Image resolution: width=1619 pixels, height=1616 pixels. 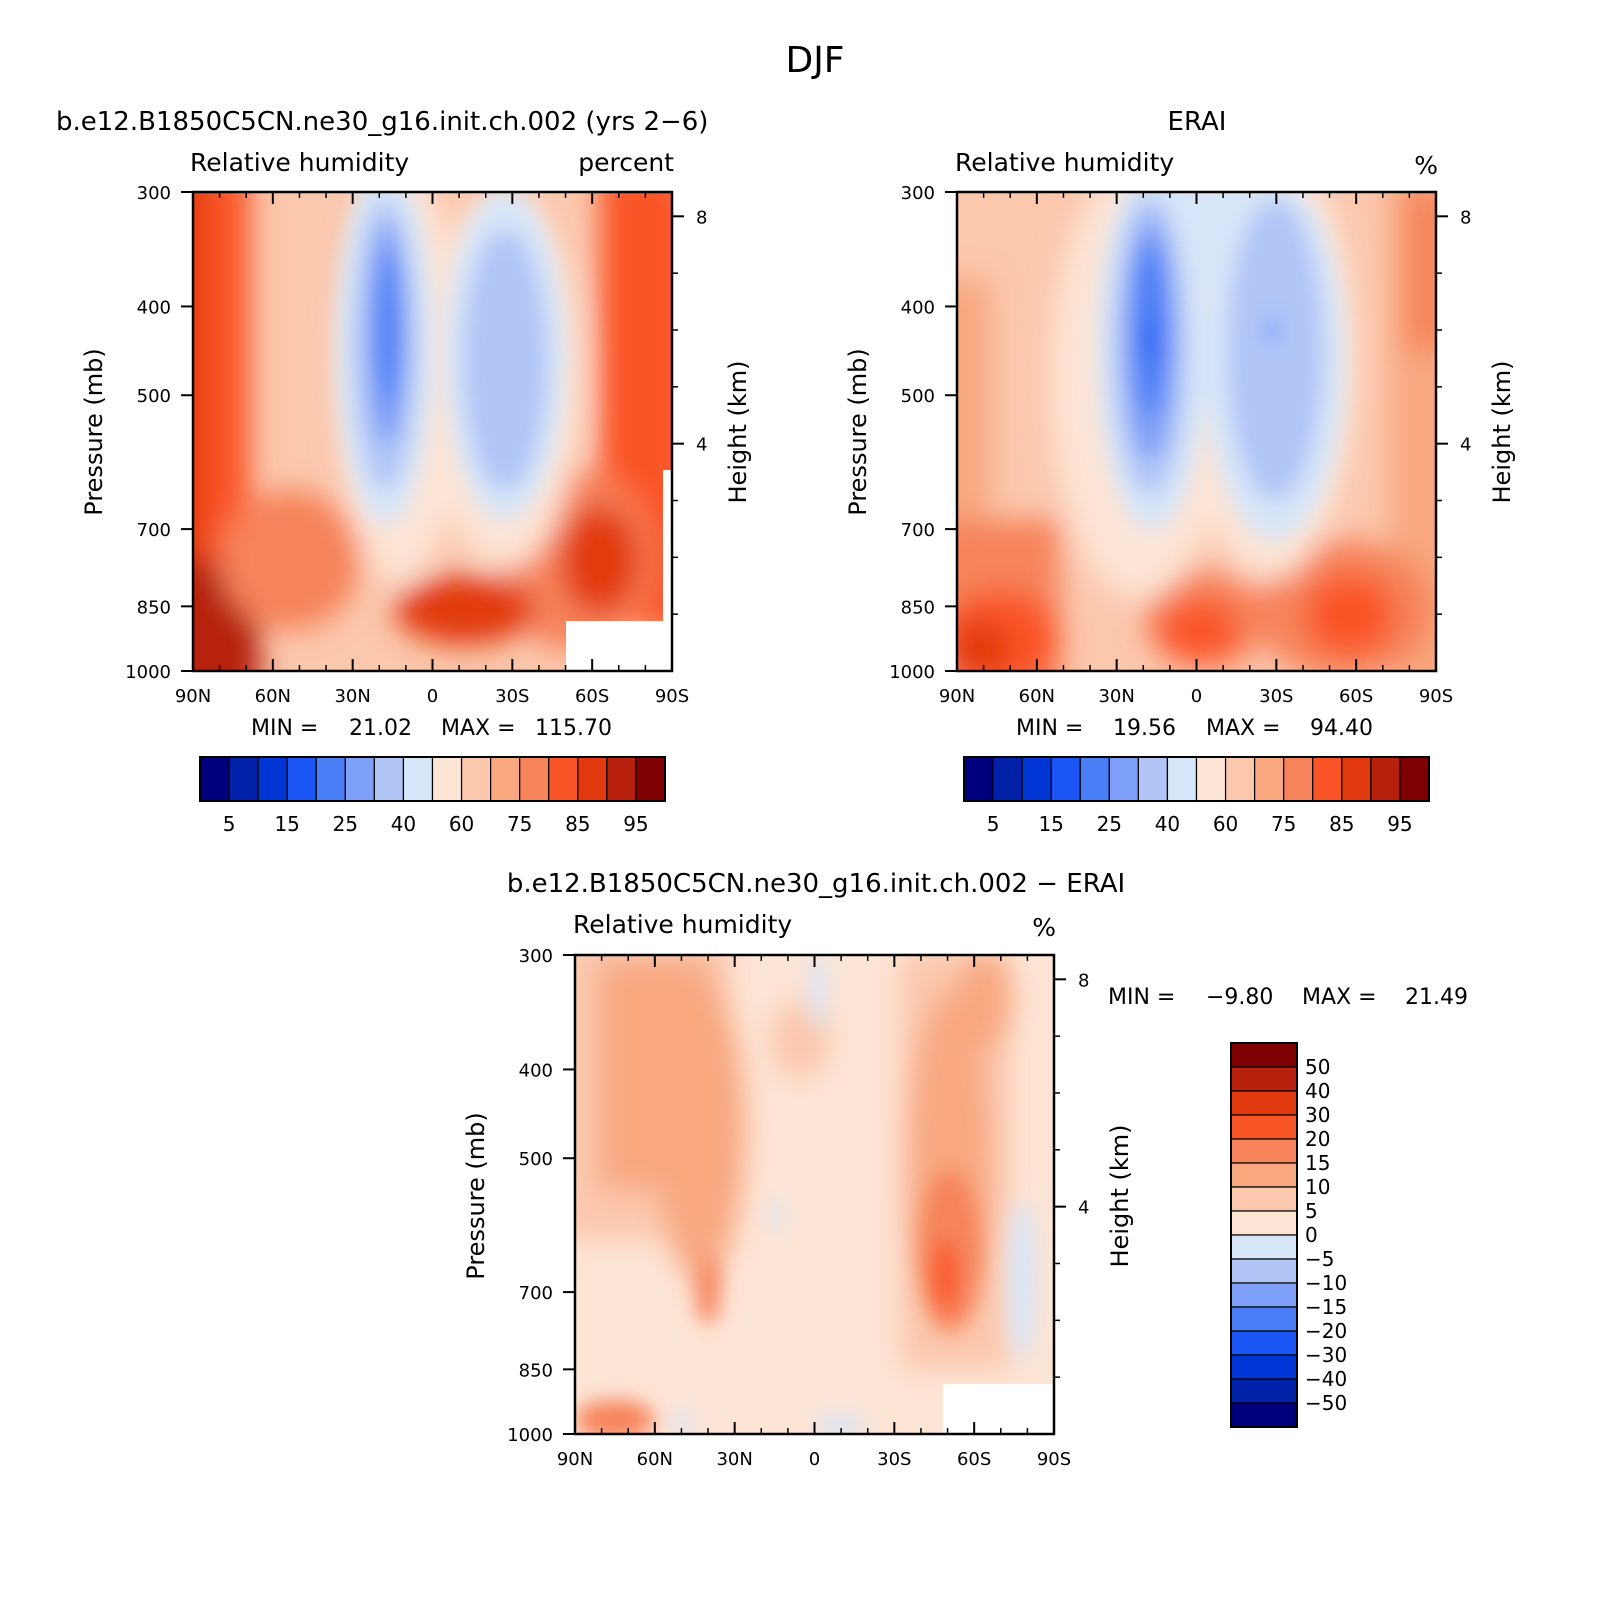 What do you see at coordinates (1317, 1091) in the screenshot?
I see `panel-diff-colorbar-label: 40` at bounding box center [1317, 1091].